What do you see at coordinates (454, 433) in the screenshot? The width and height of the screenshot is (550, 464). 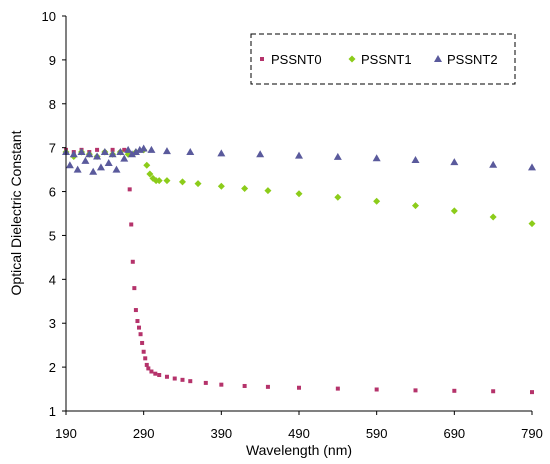 I see `x-tick-label: 690` at bounding box center [454, 433].